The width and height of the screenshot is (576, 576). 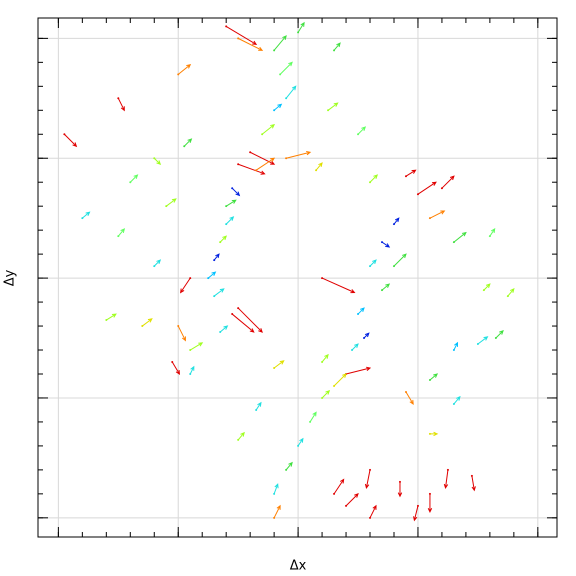 I want to click on x-axis-label: Δx, so click(x=298, y=566).